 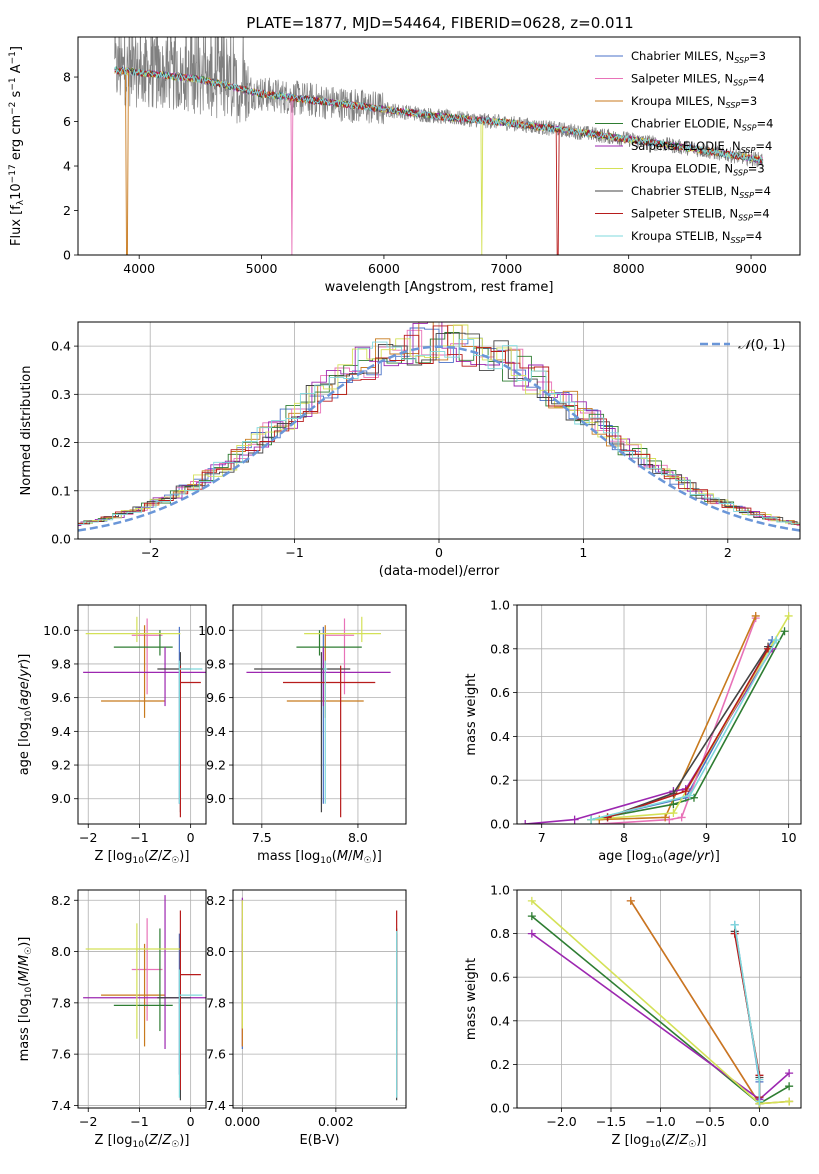 What do you see at coordinates (61, 900) in the screenshot?
I see `mass_vs_Z-ytick-label-4: 8.2` at bounding box center [61, 900].